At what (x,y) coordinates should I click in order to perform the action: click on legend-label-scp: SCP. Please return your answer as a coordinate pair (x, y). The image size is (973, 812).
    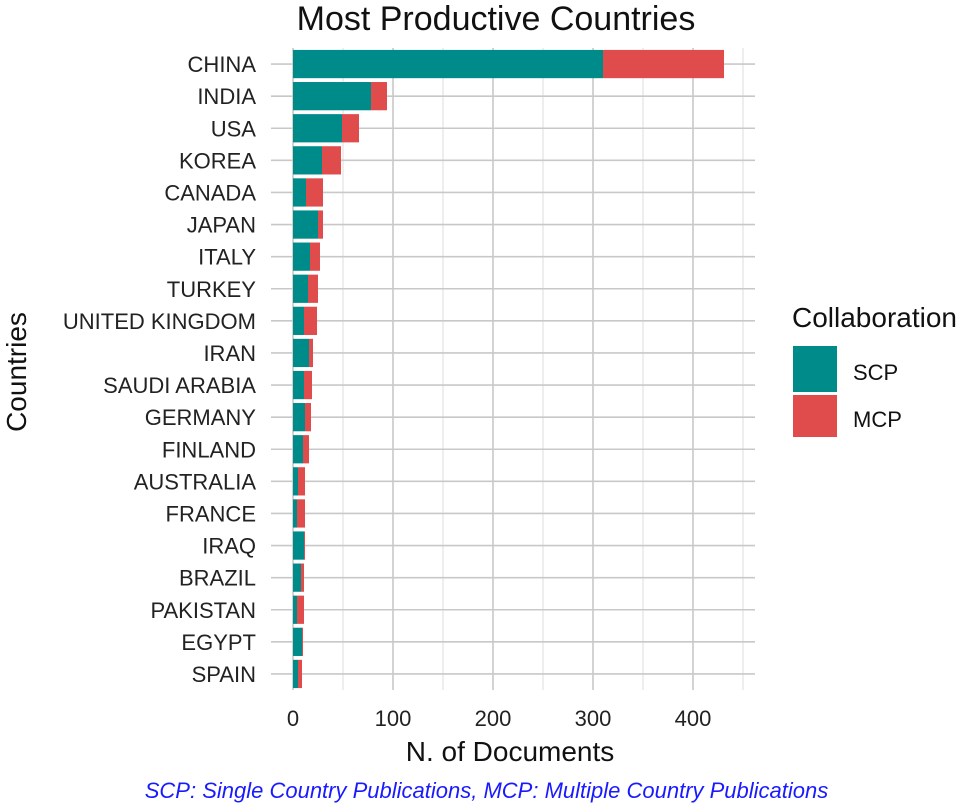
    Looking at the image, I should click on (875, 372).